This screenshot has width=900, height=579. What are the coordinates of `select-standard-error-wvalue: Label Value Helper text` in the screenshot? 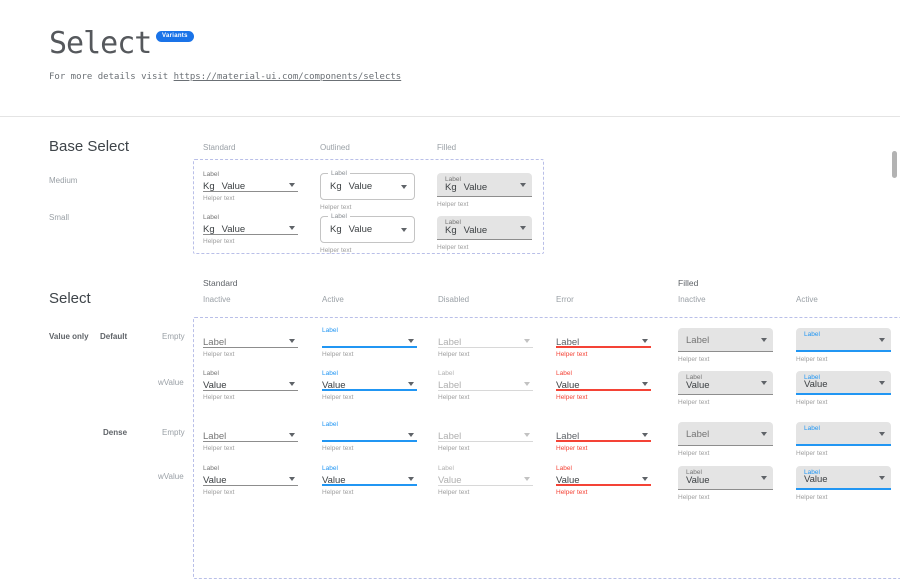 It's located at (603, 385).